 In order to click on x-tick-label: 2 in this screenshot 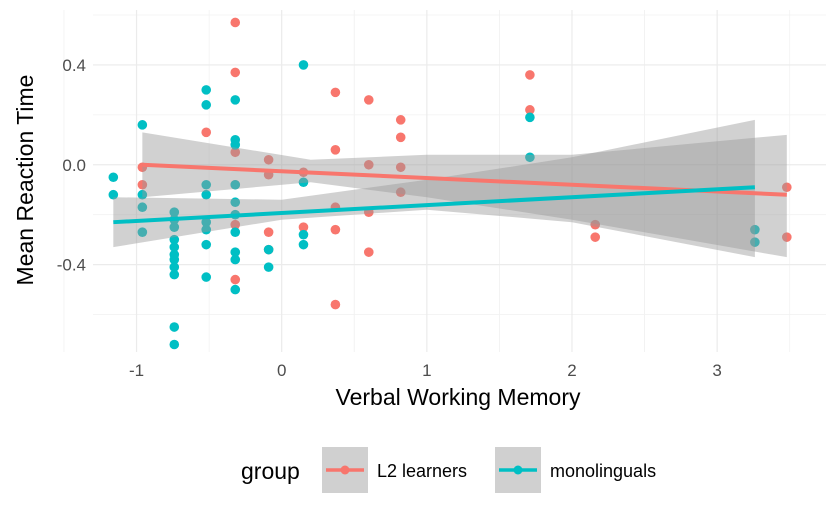, I will do `click(571, 370)`.